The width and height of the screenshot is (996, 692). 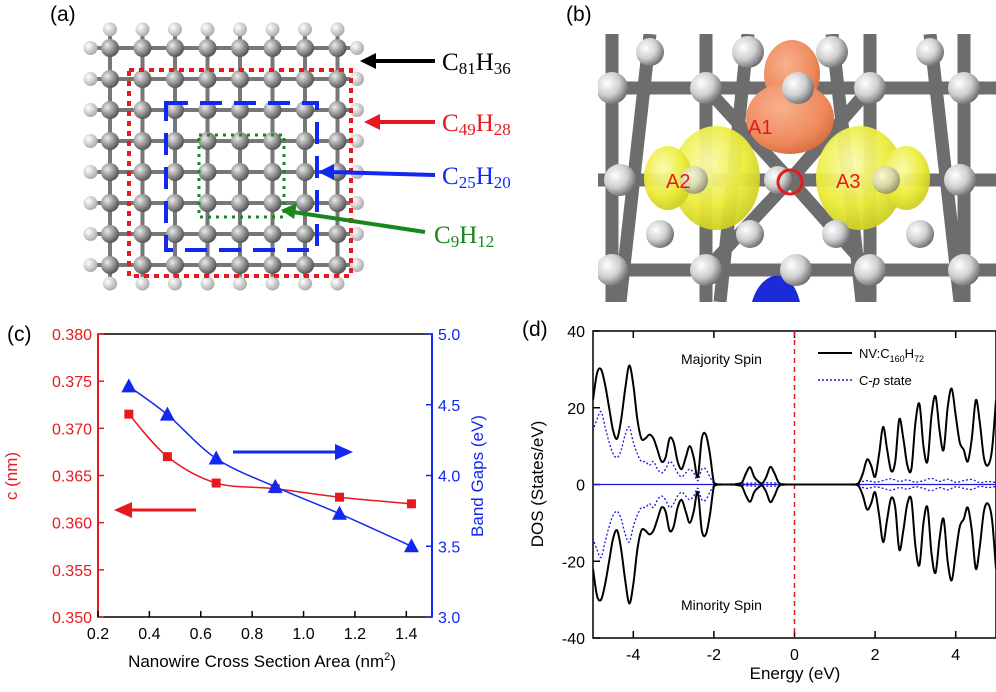 I want to click on c-right-tick-label: 5.0, so click(x=449, y=335).